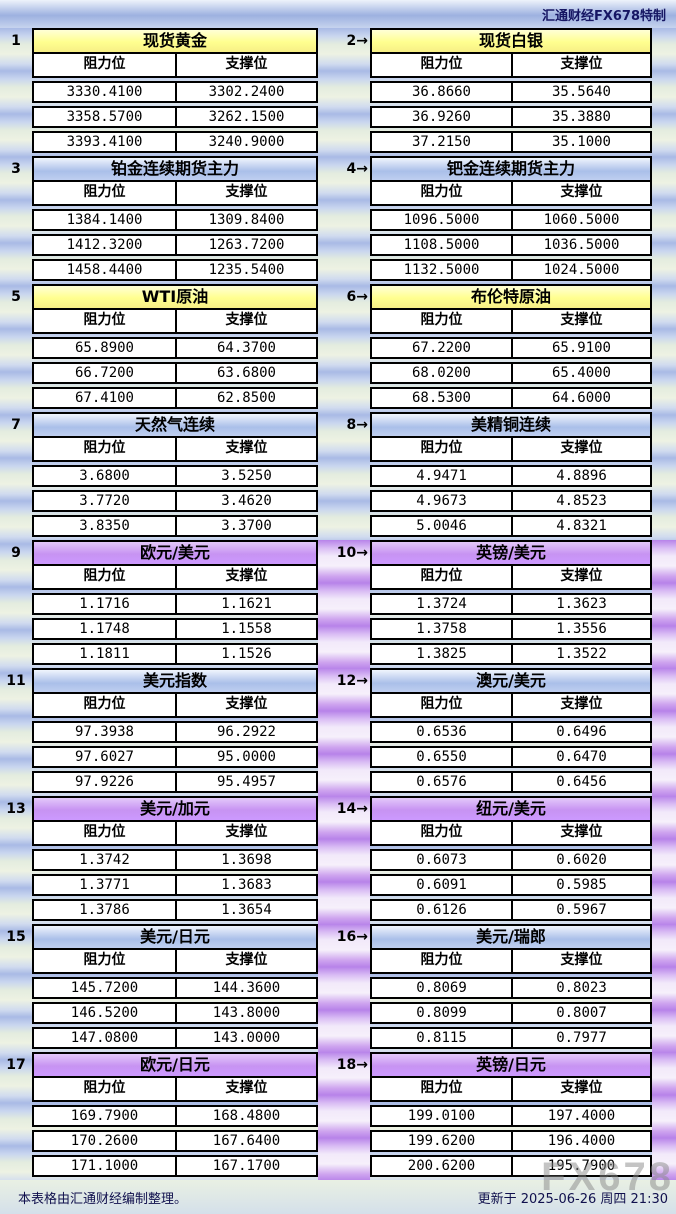  I want to click on value-row: 146.5200 143.8000, so click(175, 1013).